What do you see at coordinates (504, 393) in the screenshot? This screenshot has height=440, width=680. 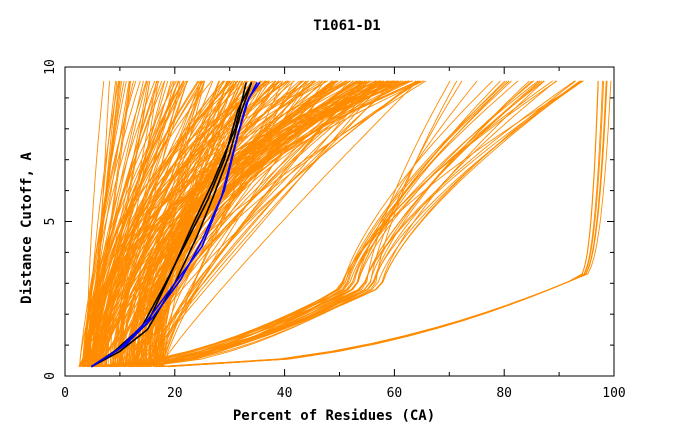 I see `x-tick-label: 80` at bounding box center [504, 393].